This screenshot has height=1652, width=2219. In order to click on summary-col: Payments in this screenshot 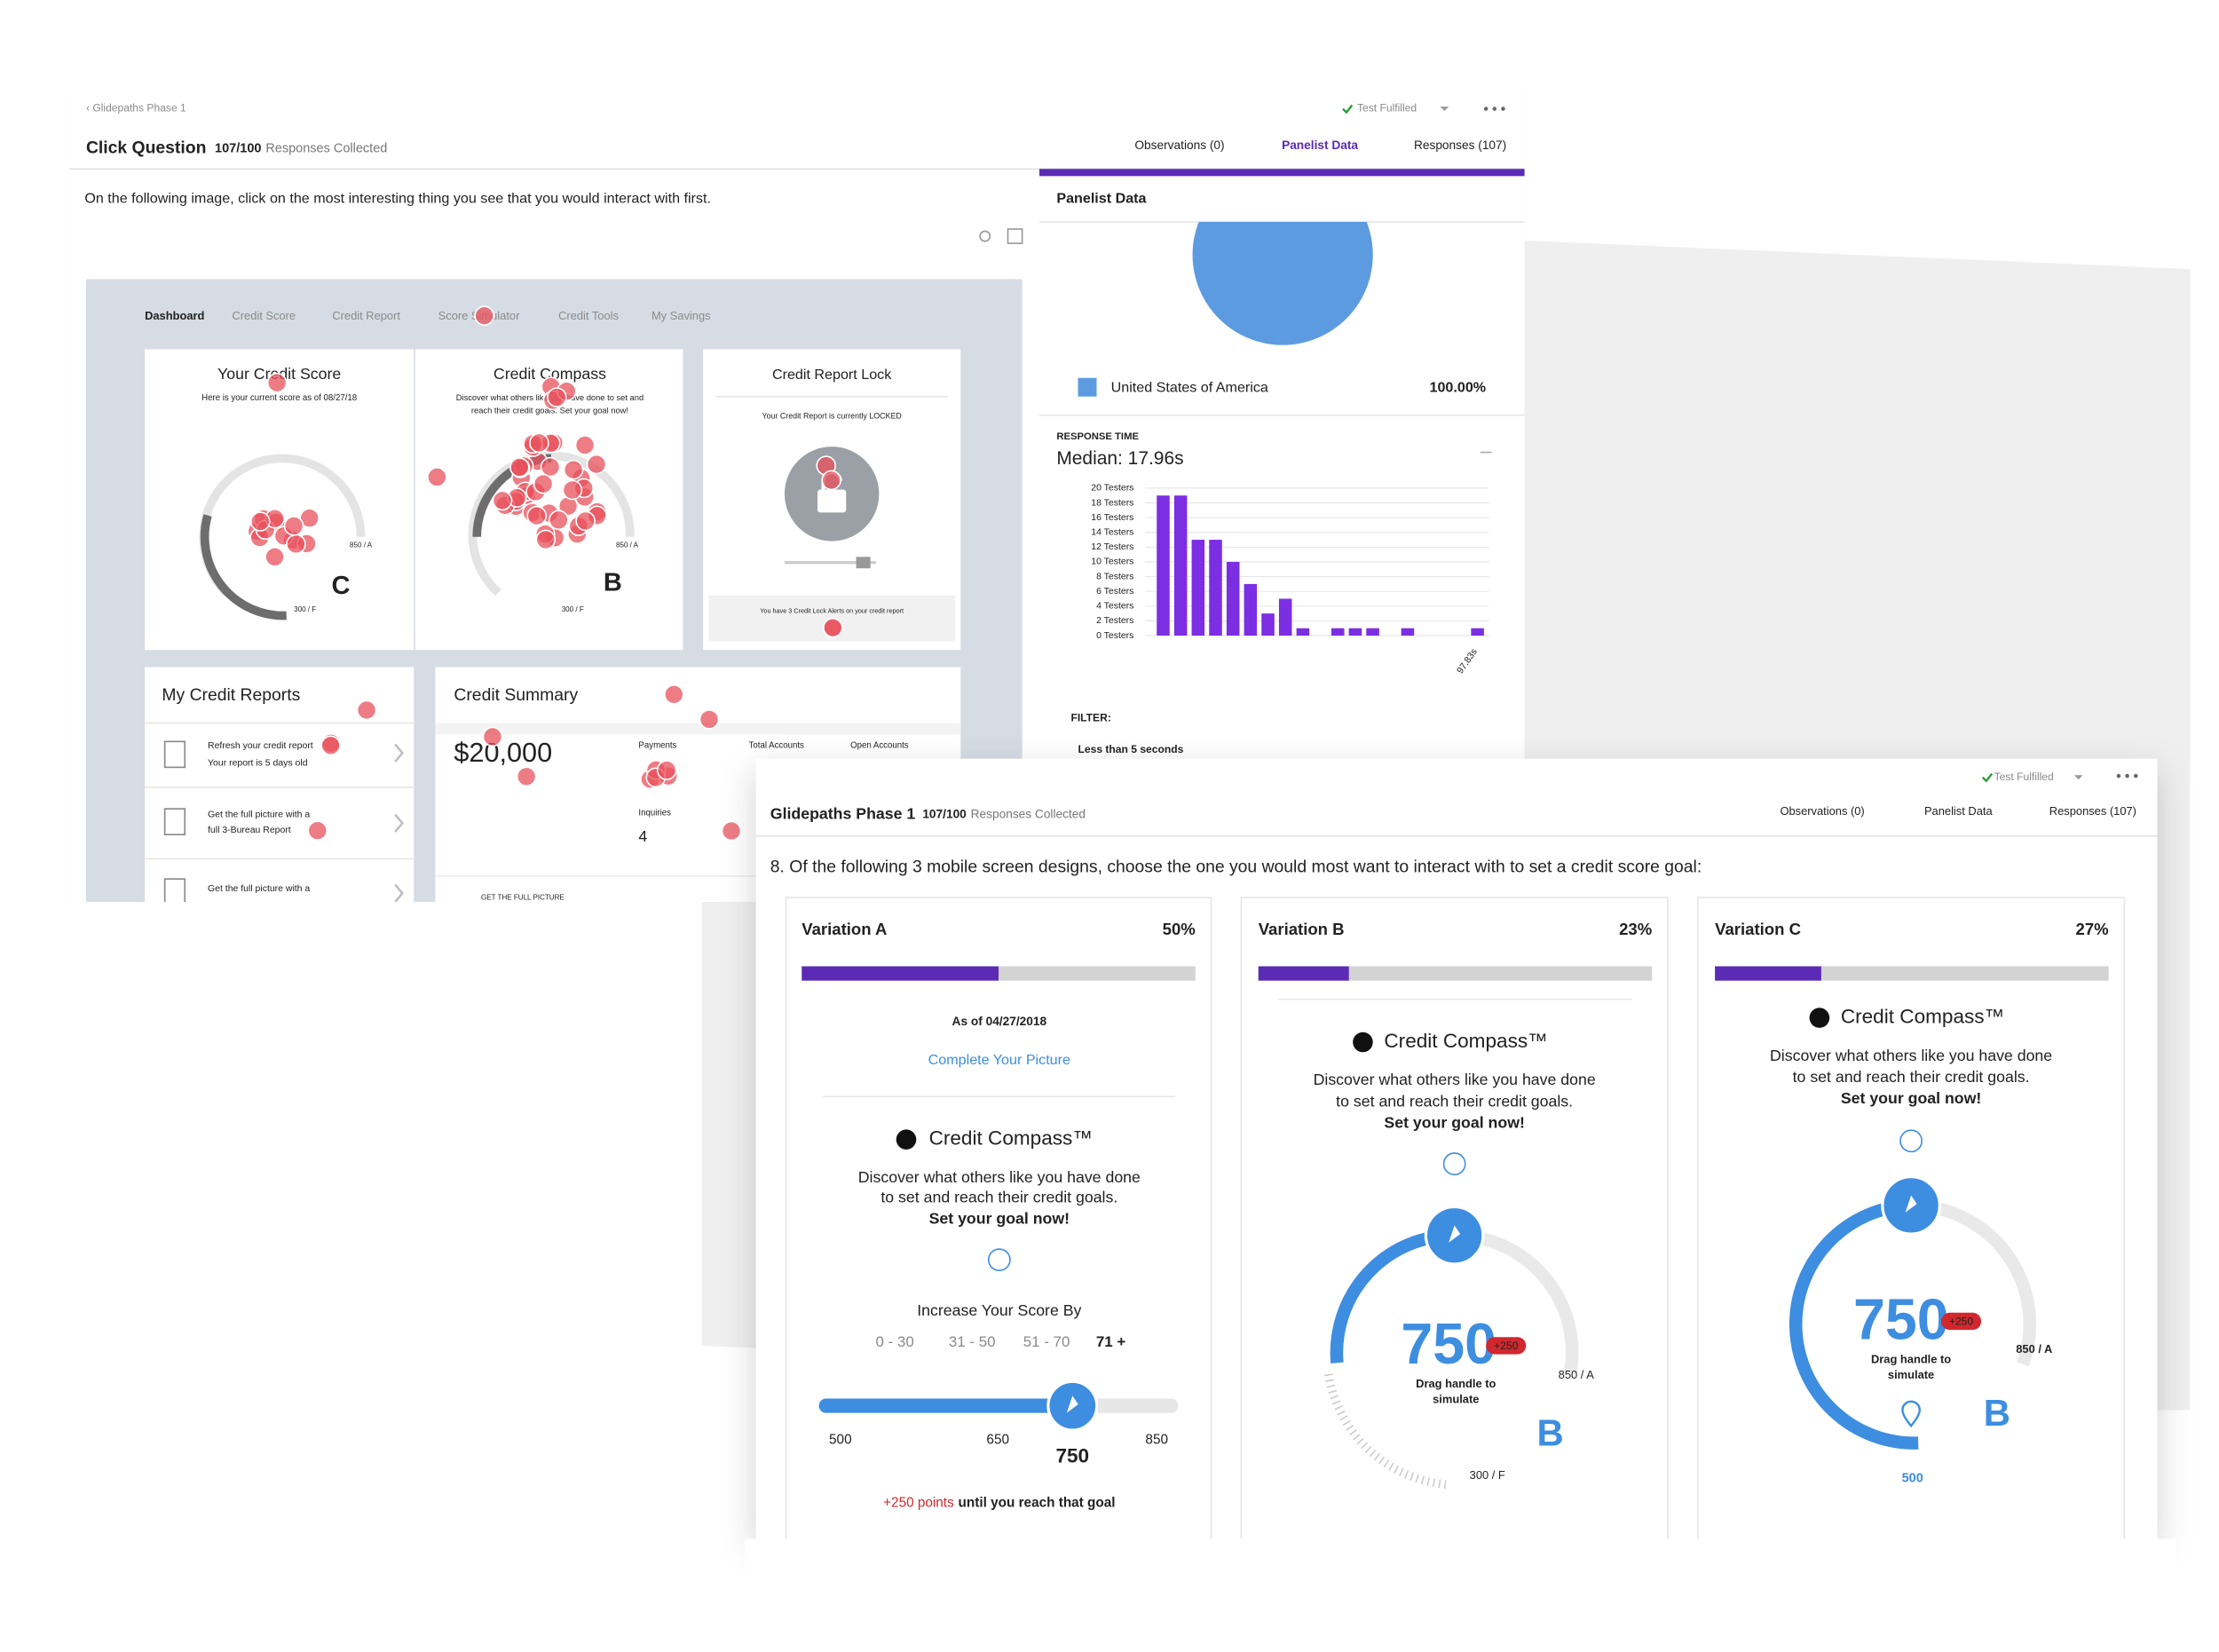, I will do `click(657, 746)`.